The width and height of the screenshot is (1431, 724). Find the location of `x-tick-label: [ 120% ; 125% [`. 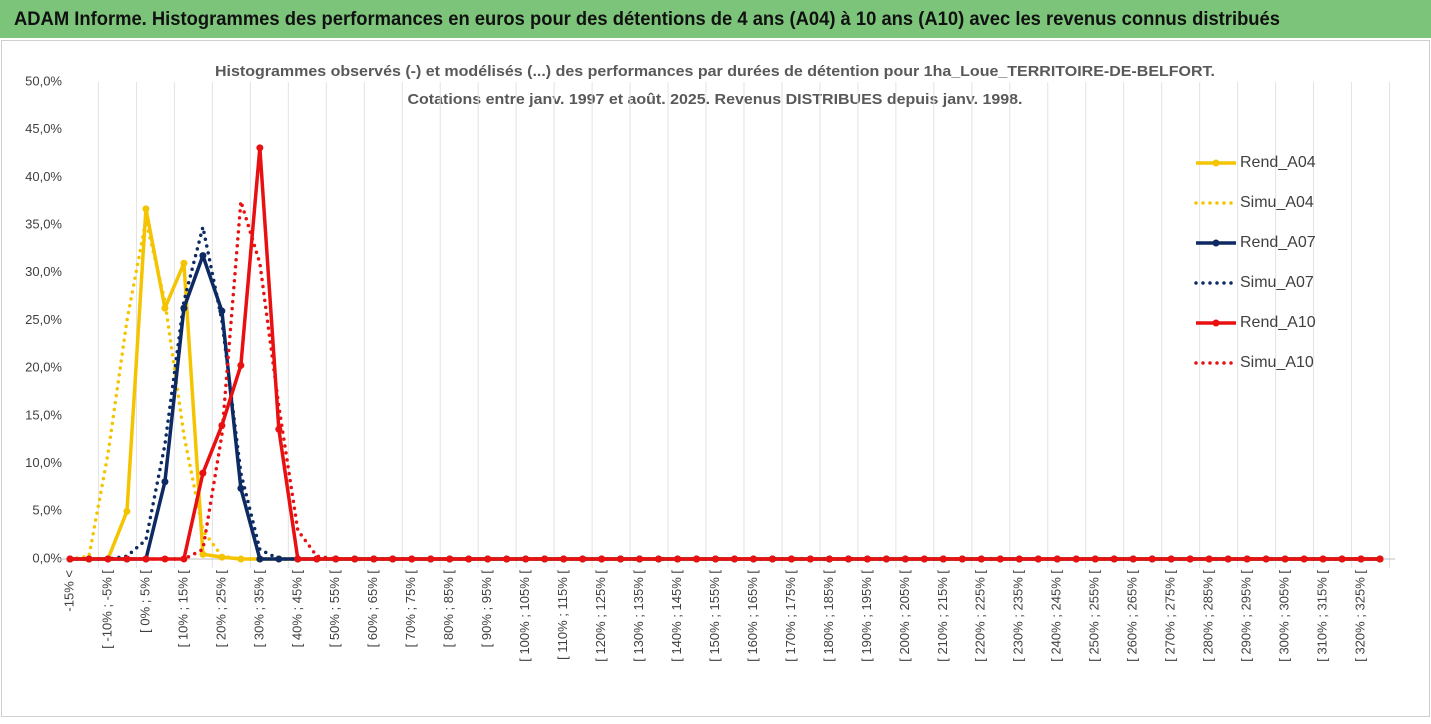

x-tick-label: [ 120% ; 125% [ is located at coordinates (600, 616).